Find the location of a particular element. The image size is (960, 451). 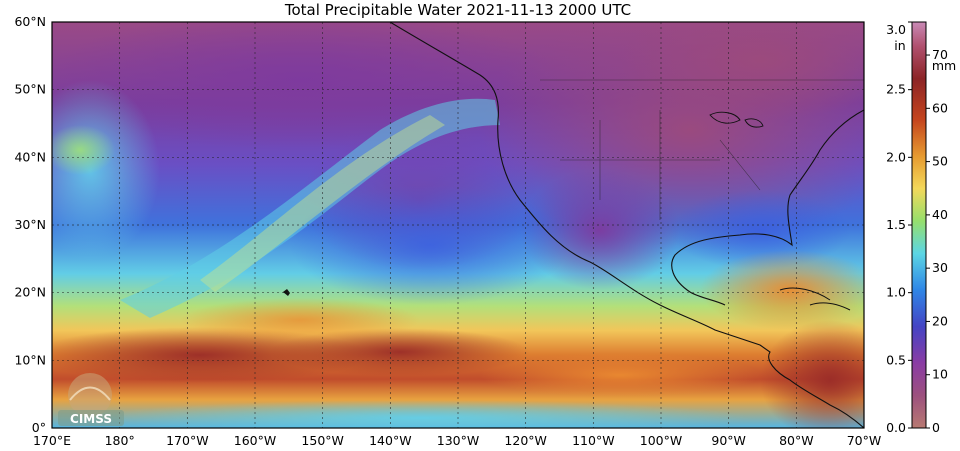

latitude-label: 20°N is located at coordinates (30, 292).